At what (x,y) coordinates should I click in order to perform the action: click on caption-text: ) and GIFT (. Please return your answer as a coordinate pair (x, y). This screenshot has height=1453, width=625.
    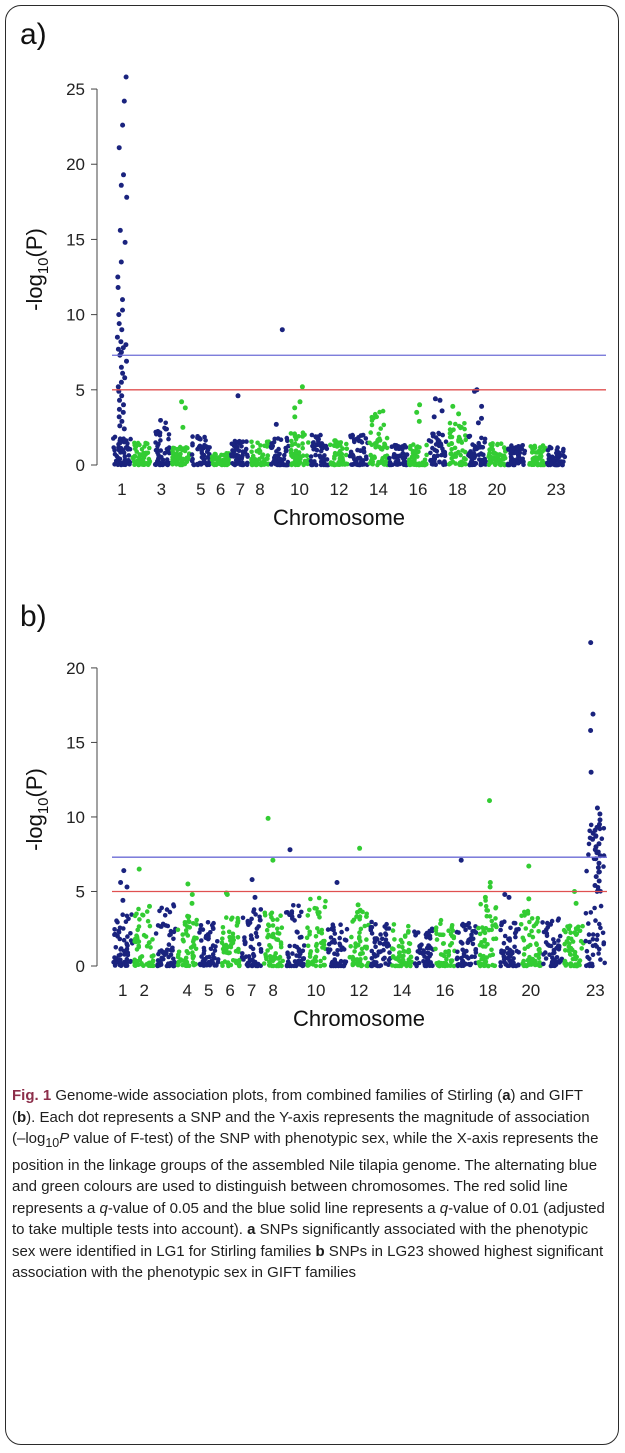
    Looking at the image, I should click on (297, 1106).